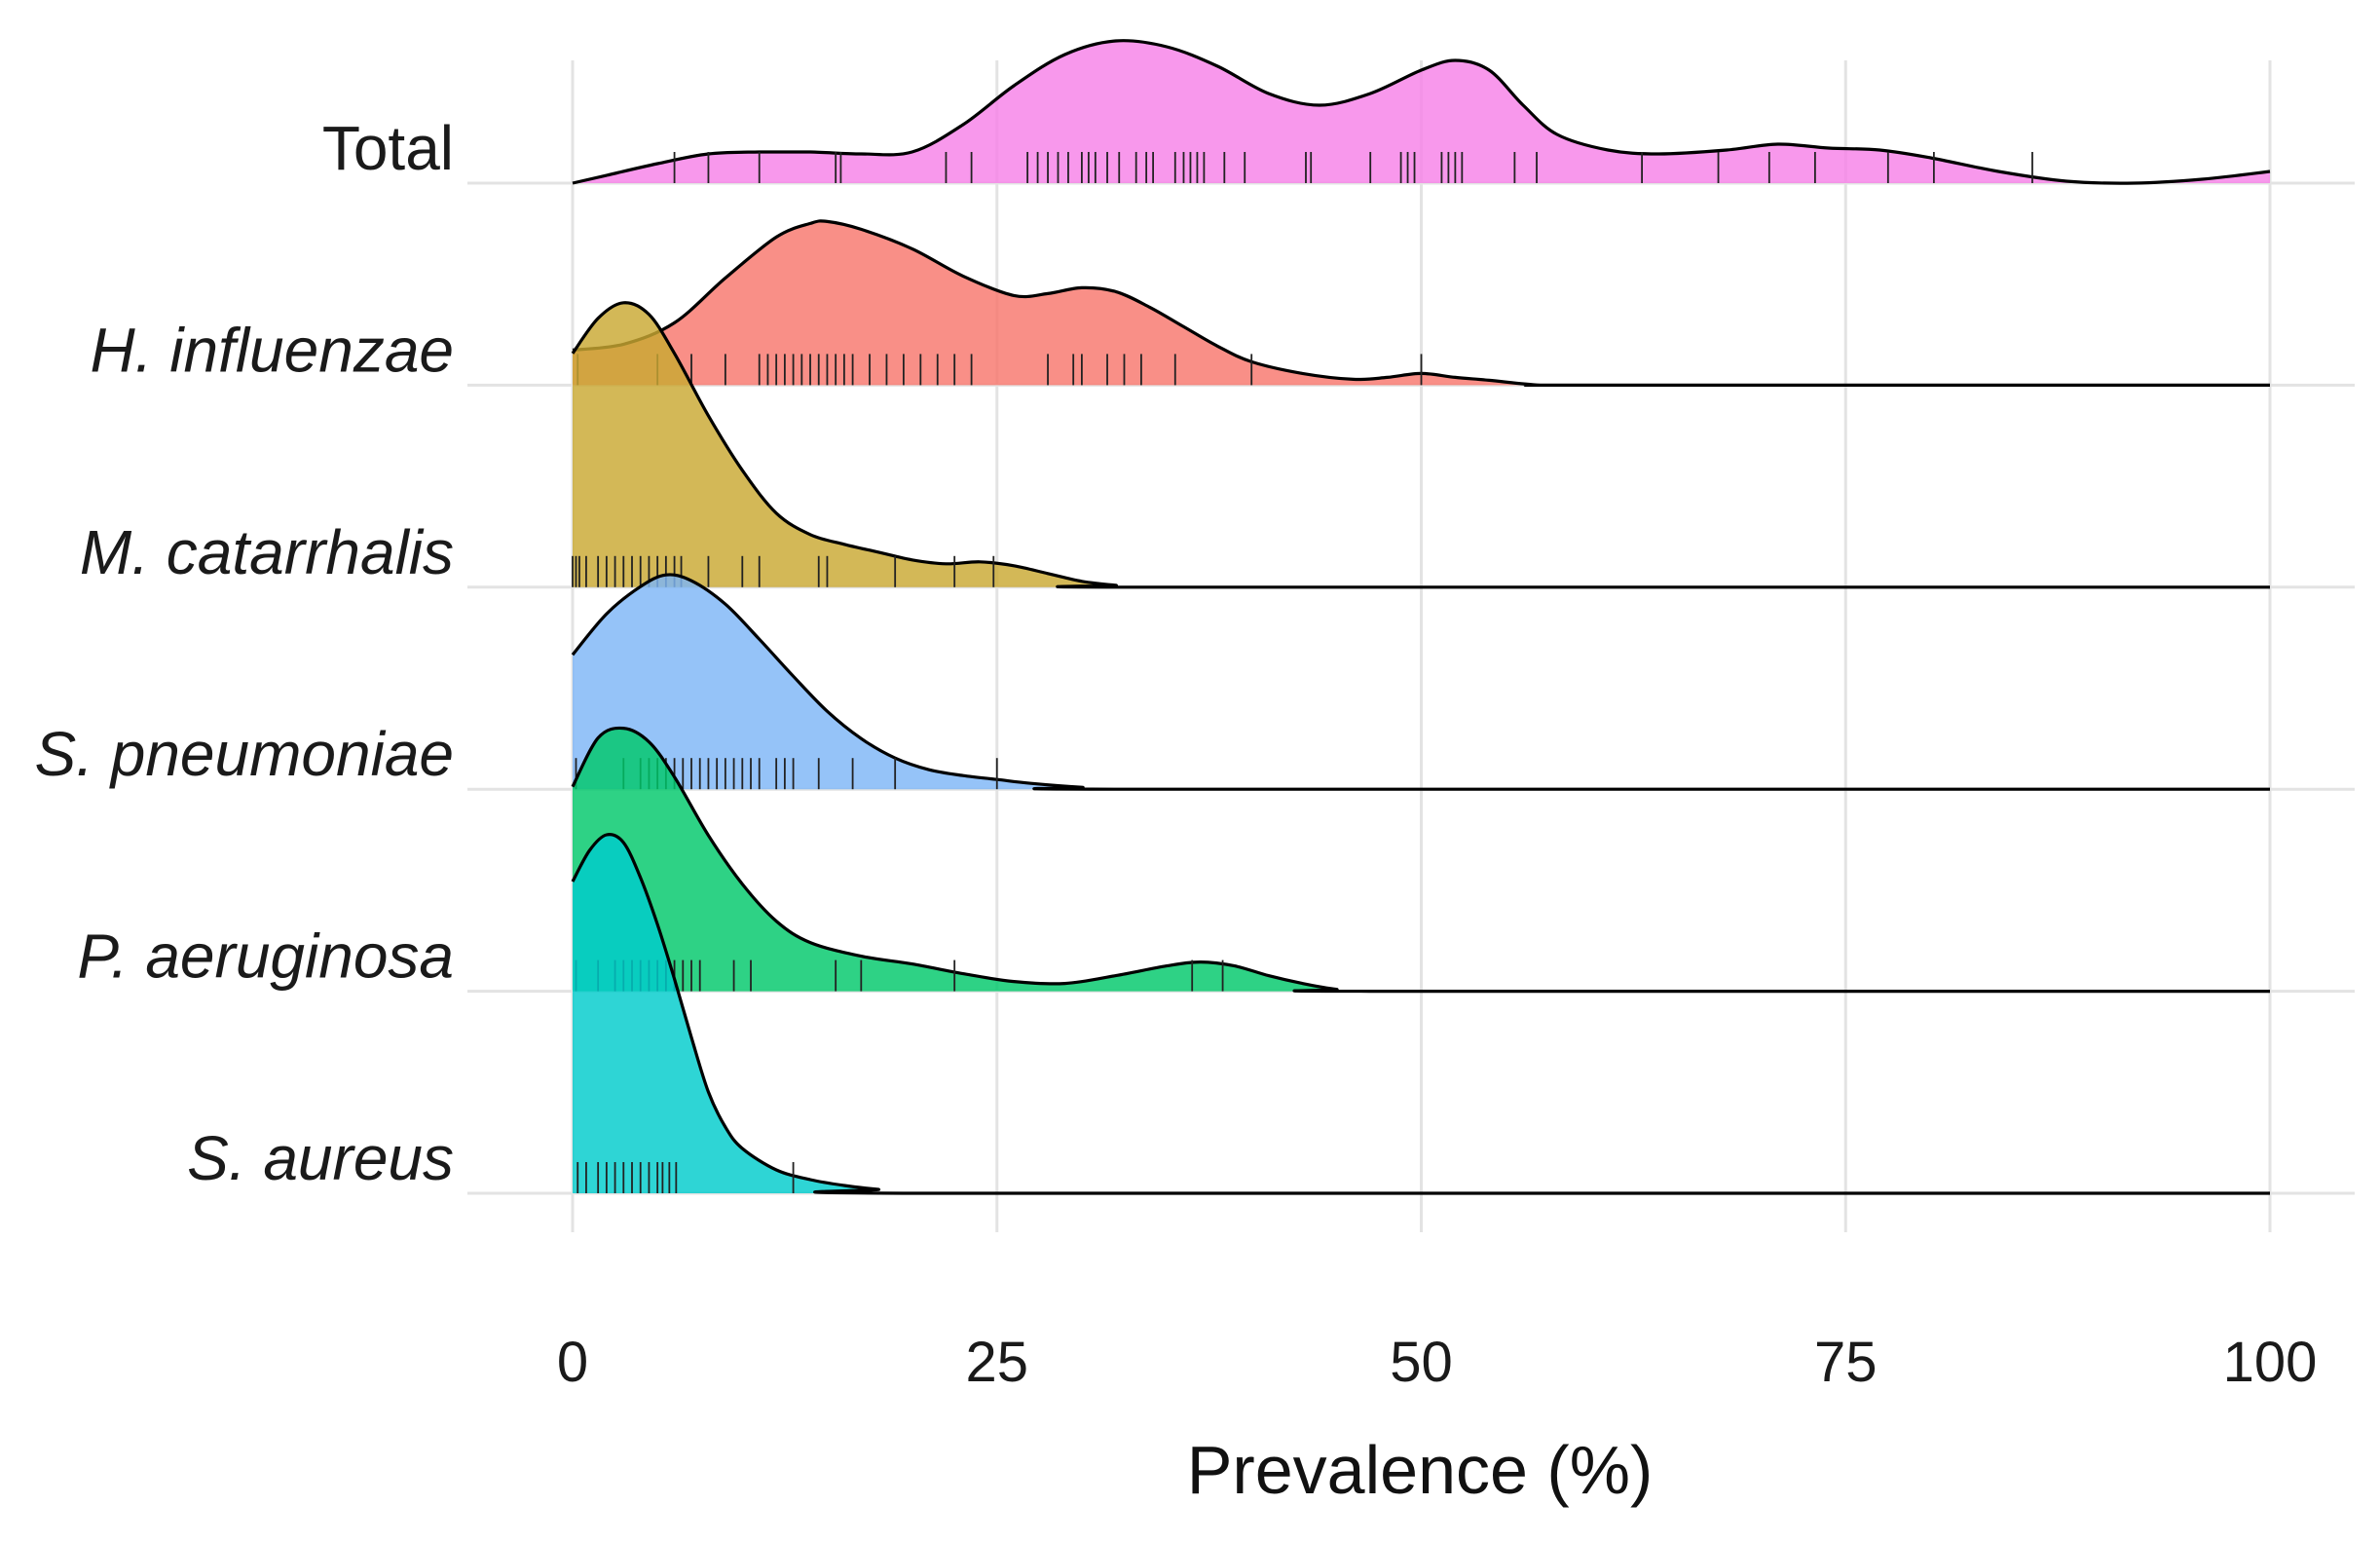  What do you see at coordinates (388, 148) in the screenshot?
I see `category-label-total: Total` at bounding box center [388, 148].